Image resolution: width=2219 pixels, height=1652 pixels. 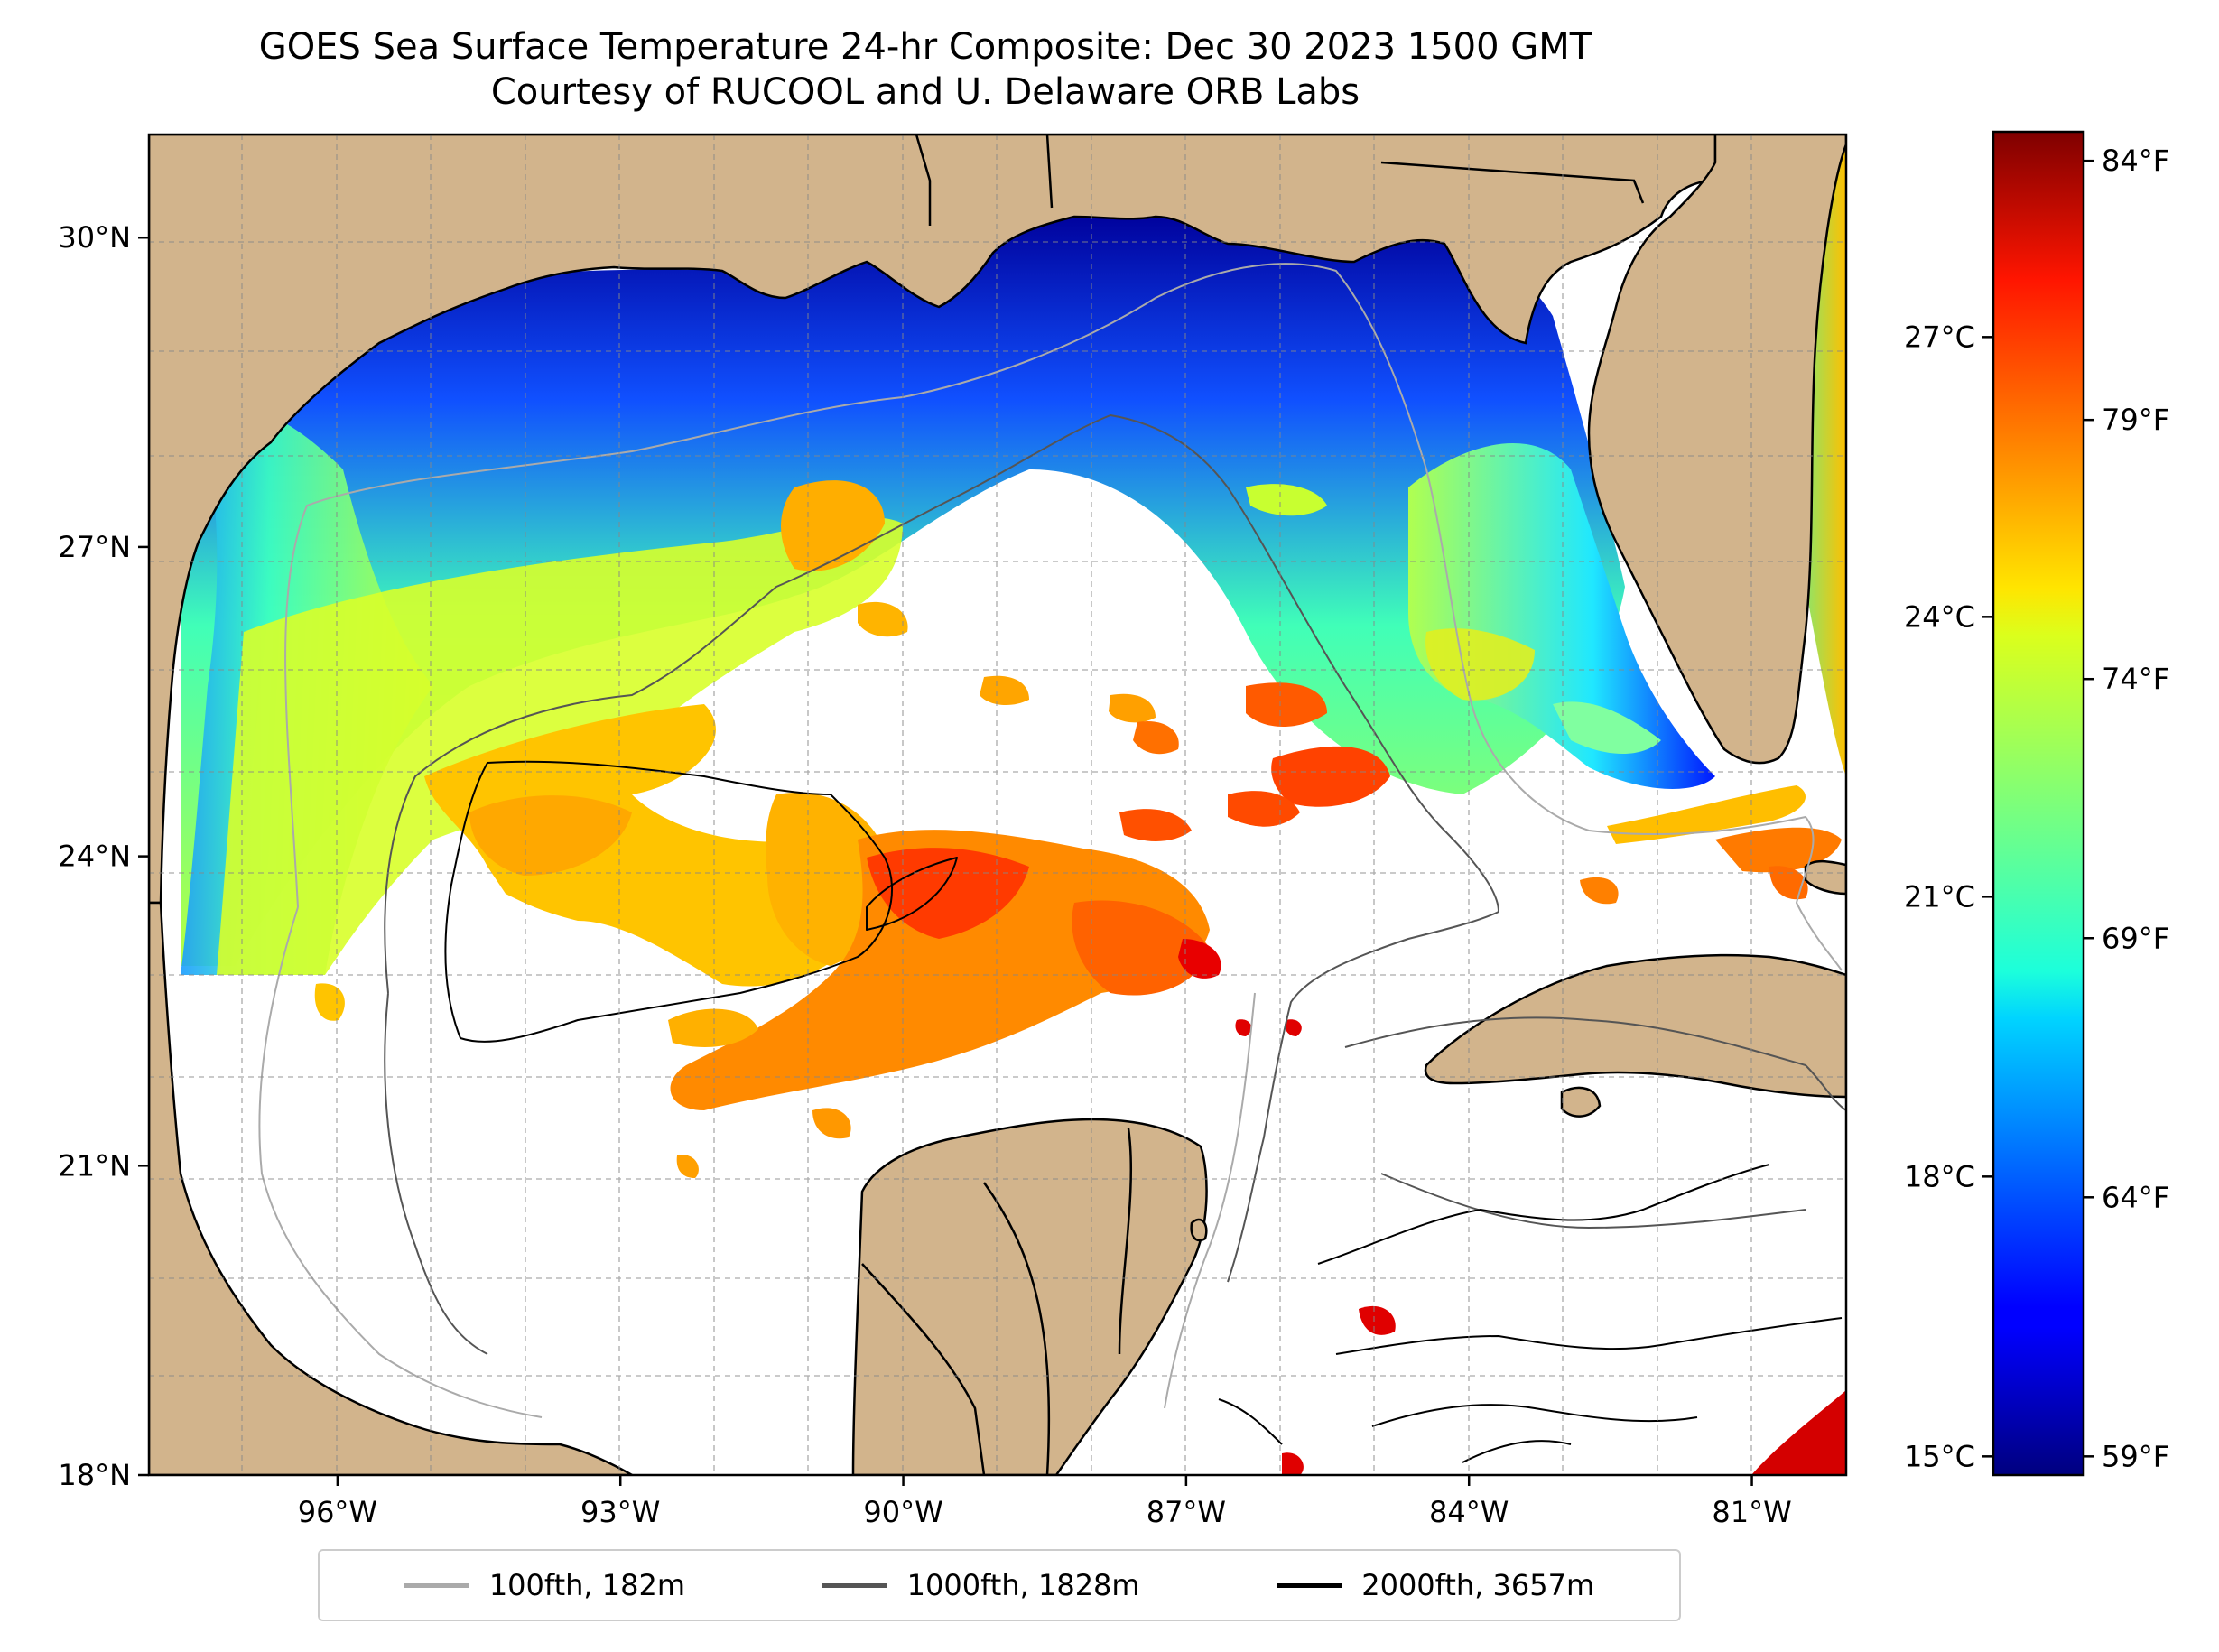 I want to click on legend-label-100fth: 100fth, 182m, so click(x=587, y=1585).